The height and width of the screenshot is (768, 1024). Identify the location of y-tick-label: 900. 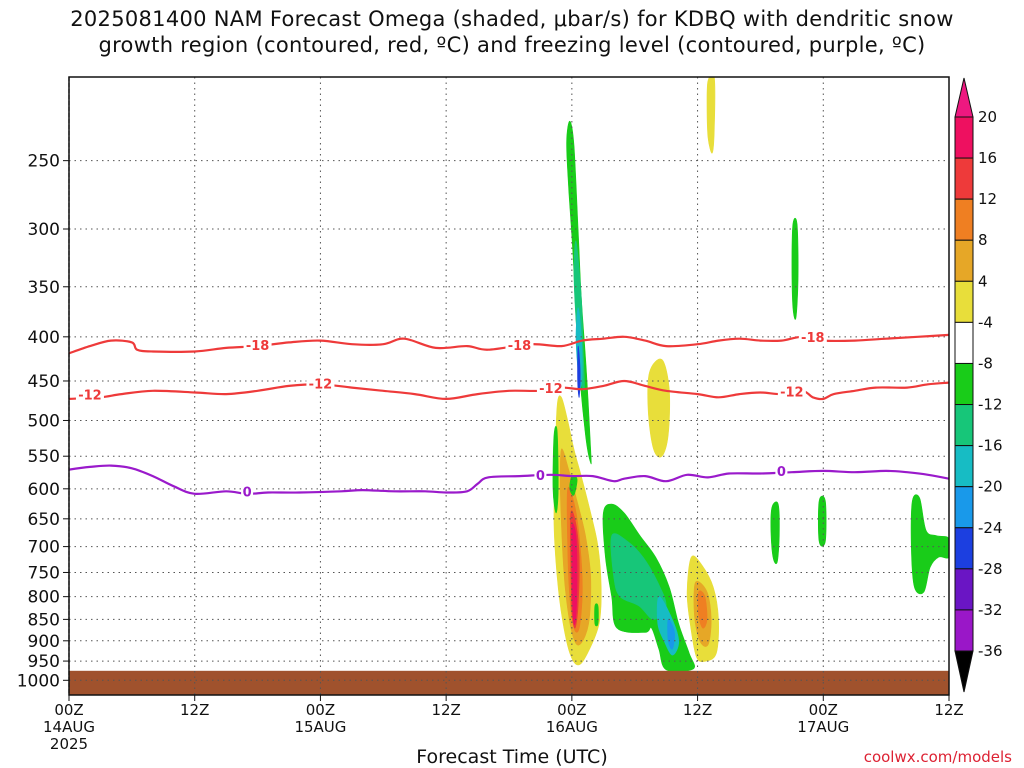
(44, 642).